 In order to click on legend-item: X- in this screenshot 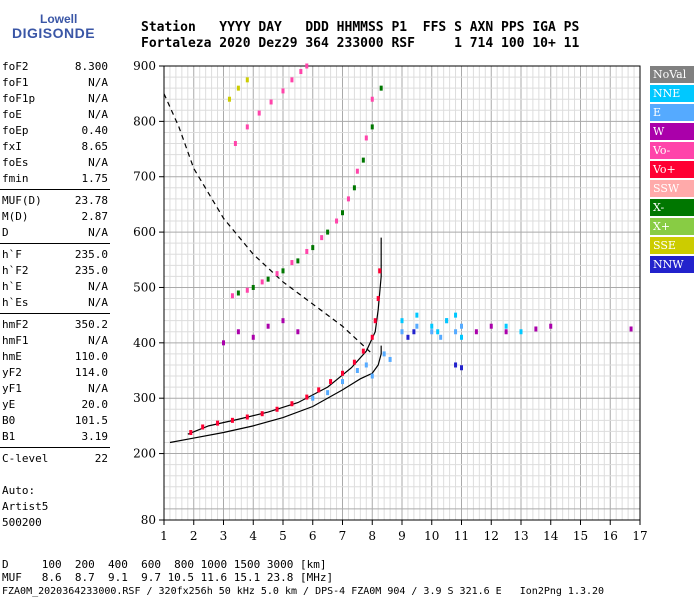, I will do `click(672, 207)`.